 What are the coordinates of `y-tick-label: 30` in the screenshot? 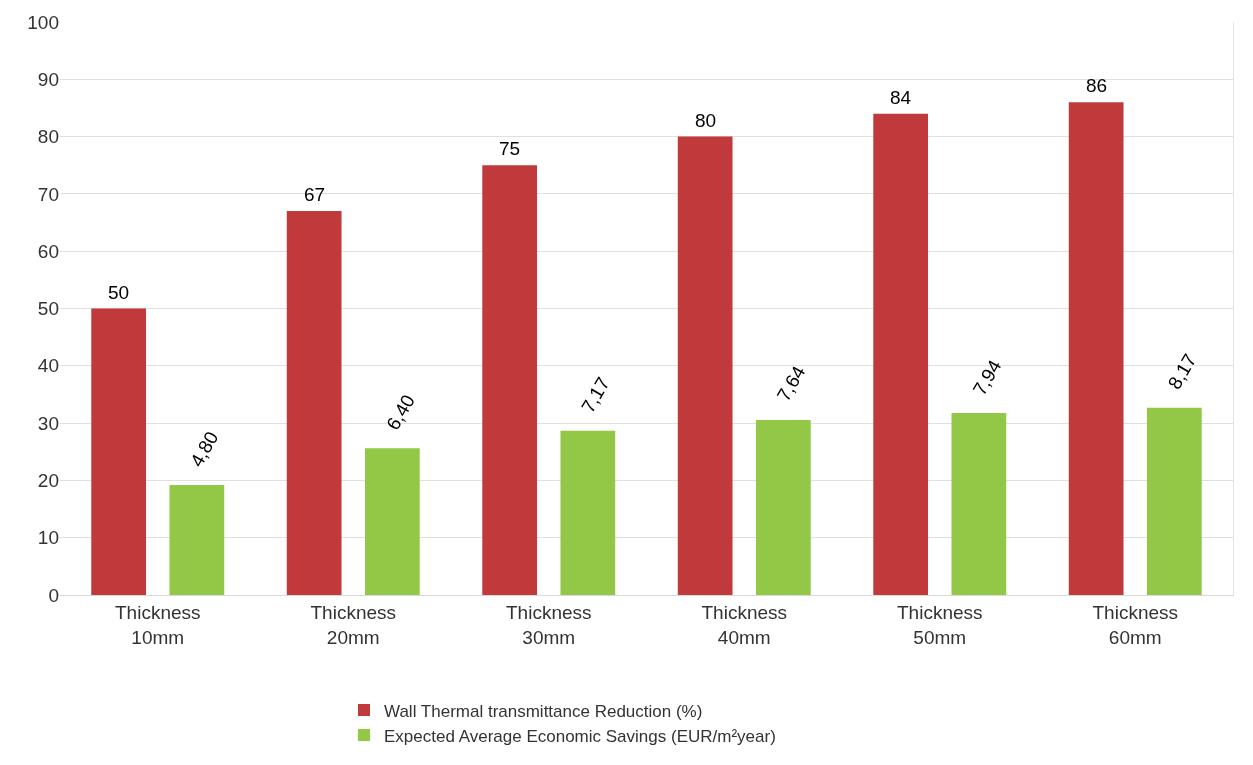 It's located at (48, 423).